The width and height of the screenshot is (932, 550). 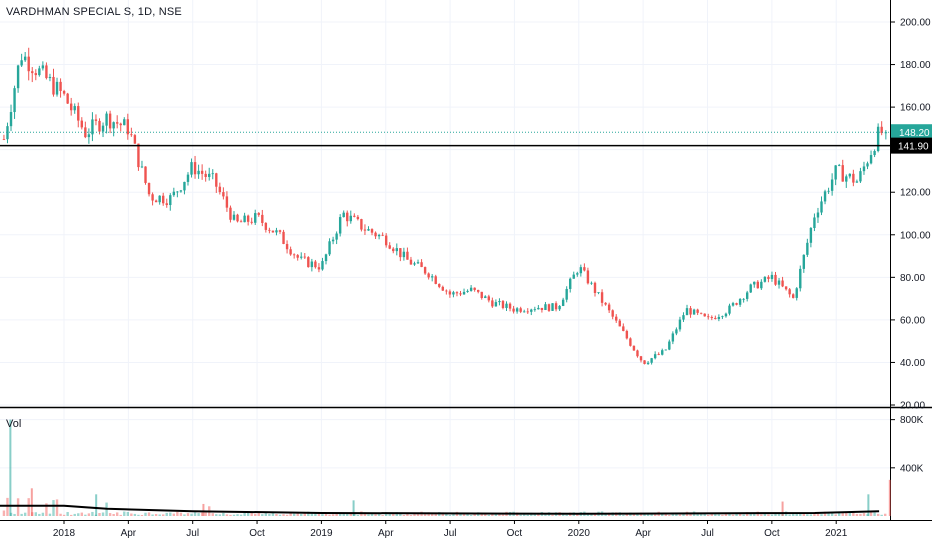 I want to click on price-tick-label: 100.00, so click(x=915, y=235).